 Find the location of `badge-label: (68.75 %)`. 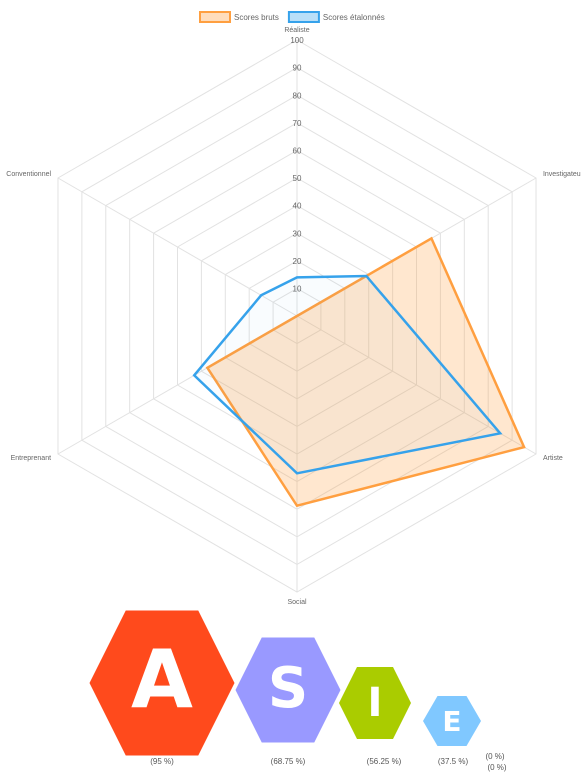

badge-label: (68.75 %) is located at coordinates (288, 761).